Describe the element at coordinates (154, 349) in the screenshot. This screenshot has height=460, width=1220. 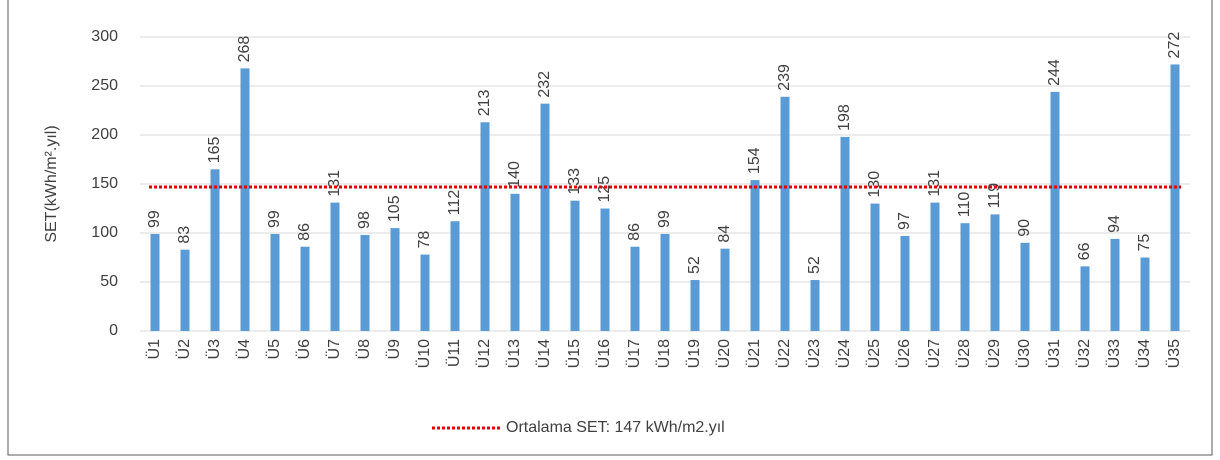
I see `x-tick-label: Ü1` at that location.